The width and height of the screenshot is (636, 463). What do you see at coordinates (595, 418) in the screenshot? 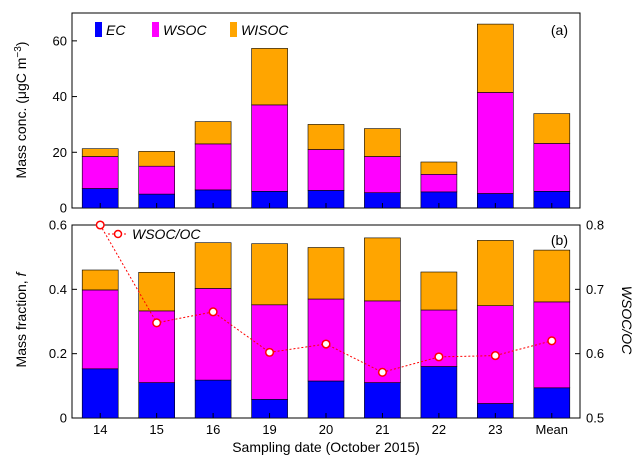
I see `y2-tick-label: 0.5` at bounding box center [595, 418].